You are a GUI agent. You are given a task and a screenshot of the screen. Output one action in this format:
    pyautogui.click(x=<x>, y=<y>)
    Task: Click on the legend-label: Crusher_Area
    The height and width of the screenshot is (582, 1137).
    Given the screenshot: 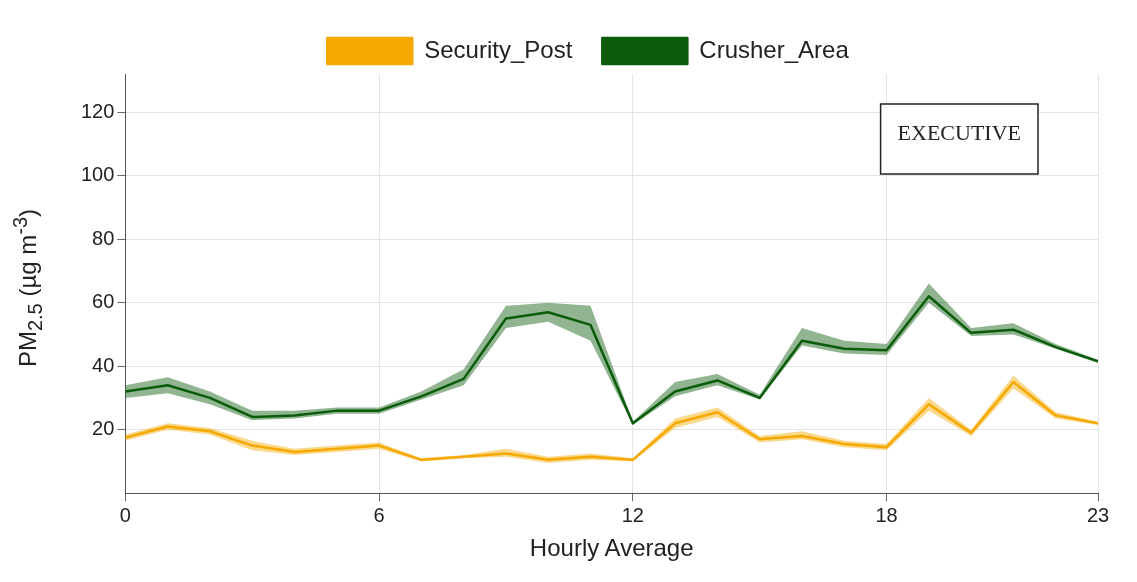 What is the action you would take?
    pyautogui.click(x=774, y=49)
    